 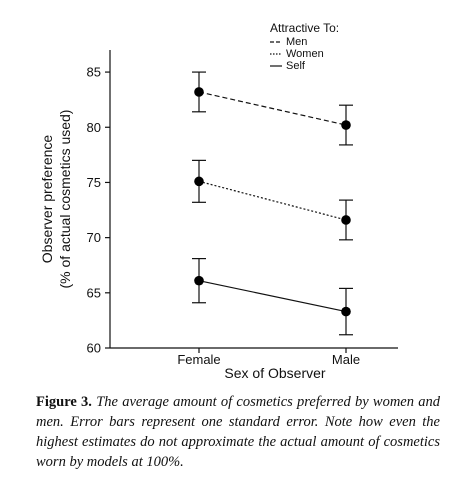 What do you see at coordinates (198, 359) in the screenshot?
I see `x-tick-label: Female` at bounding box center [198, 359].